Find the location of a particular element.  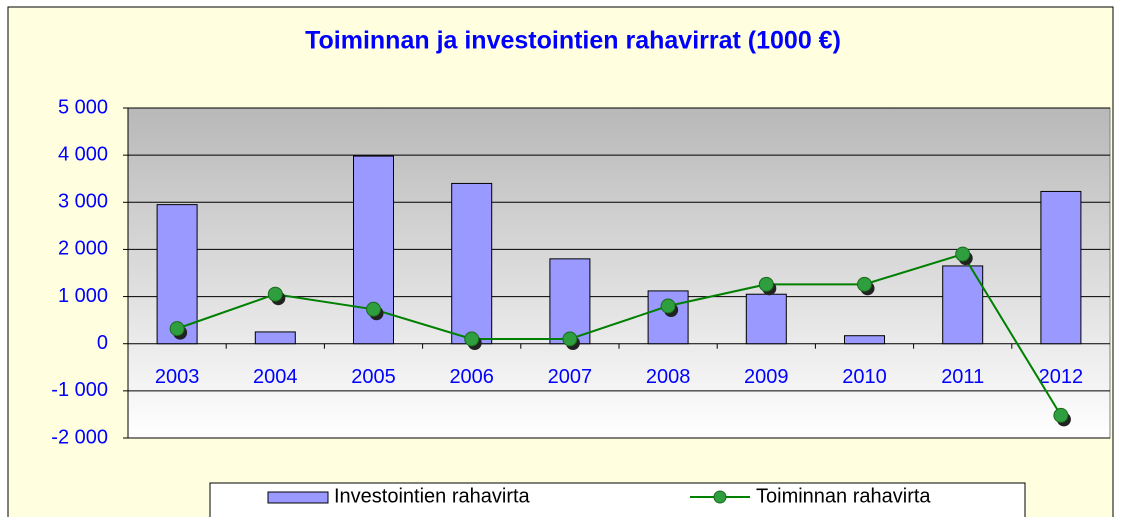

x-tick-label: 2010 is located at coordinates (864, 377).